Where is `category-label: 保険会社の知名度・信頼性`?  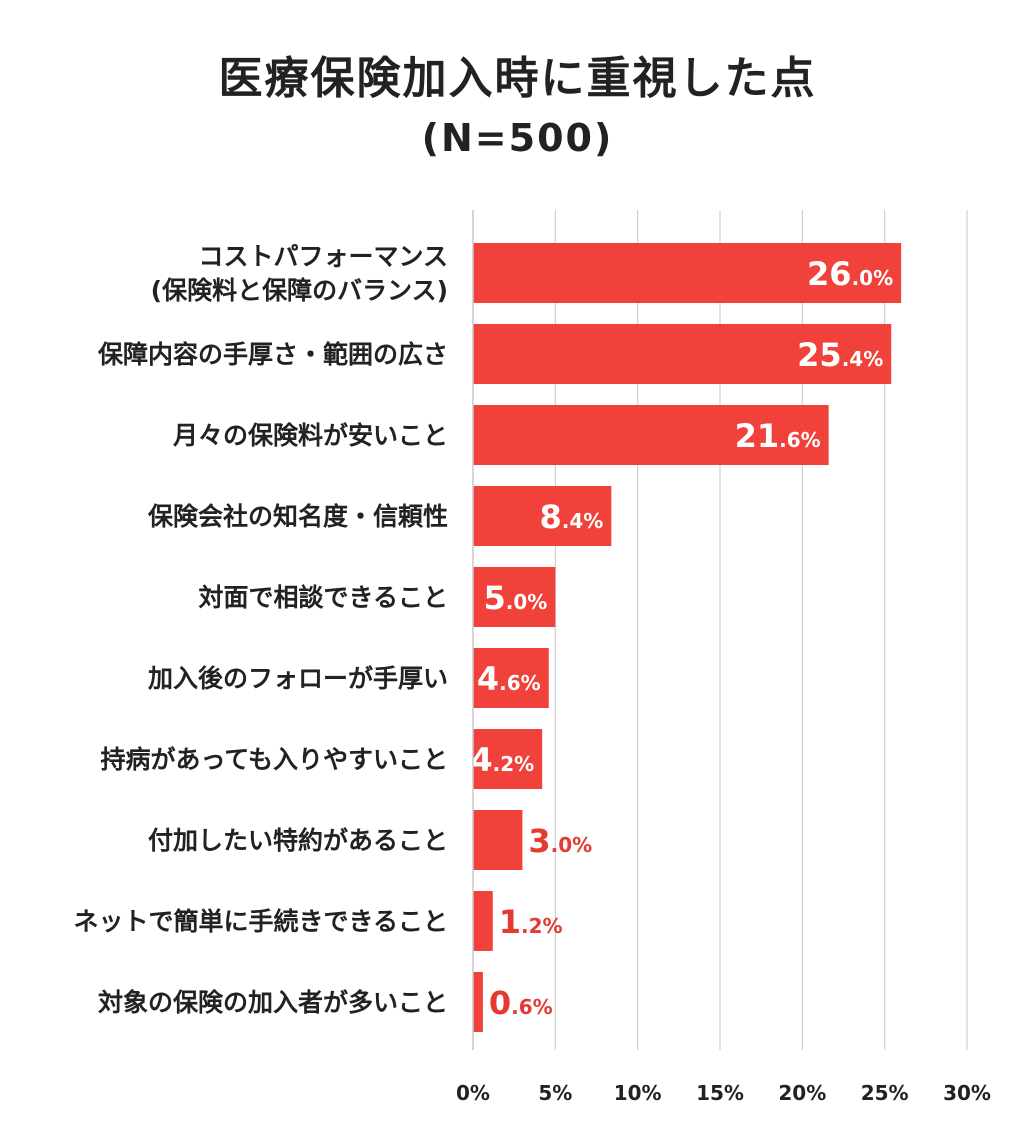 category-label: 保険会社の知名度・信頼性 is located at coordinates (297, 516).